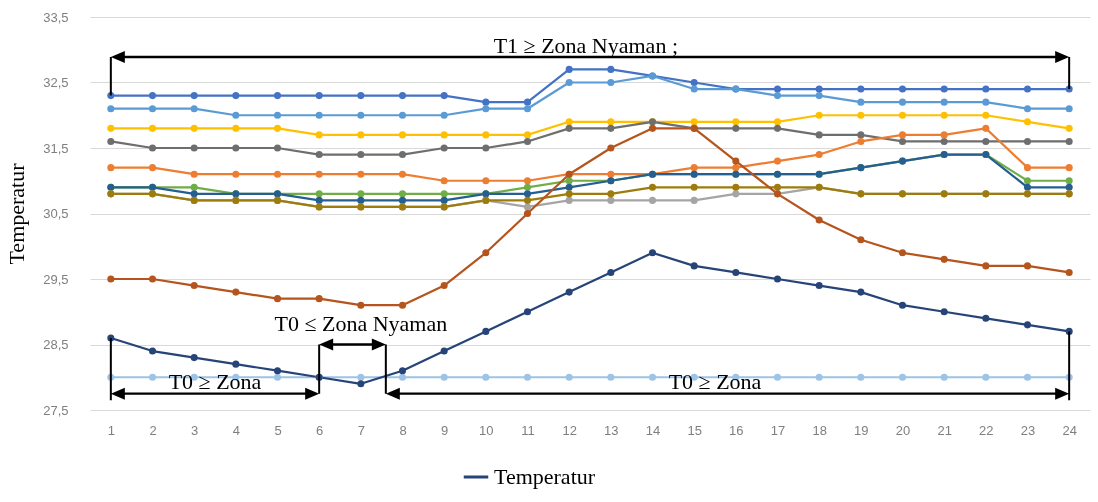 The height and width of the screenshot is (502, 1098). What do you see at coordinates (361, 430) in the screenshot?
I see `x-tick-label: 7` at bounding box center [361, 430].